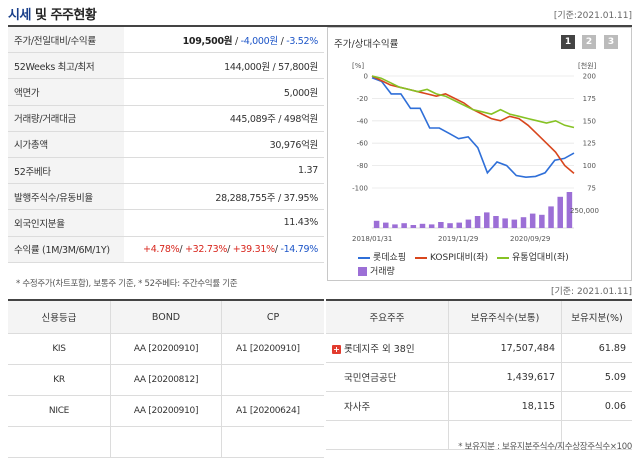  What do you see at coordinates (224, 118) in the screenshot?
I see `row-value: 445,089주 / 498억원` at bounding box center [224, 118].